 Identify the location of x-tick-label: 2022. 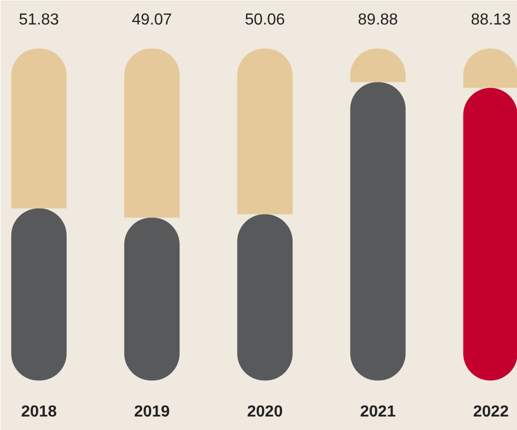
(491, 412).